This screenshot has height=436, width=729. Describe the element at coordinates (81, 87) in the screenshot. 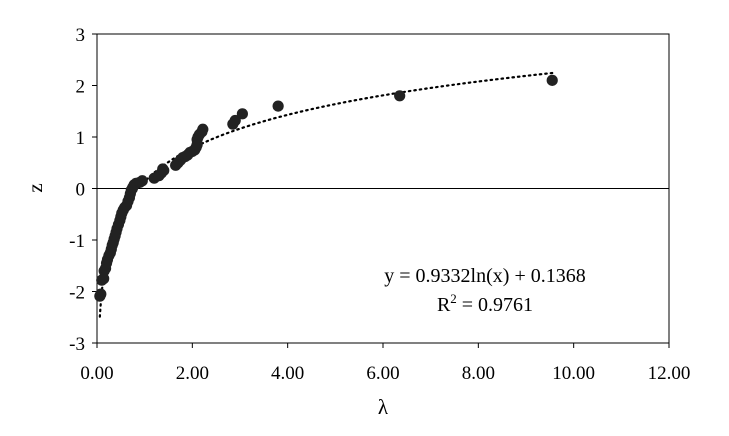

I see `y-tick-label: 2` at that location.